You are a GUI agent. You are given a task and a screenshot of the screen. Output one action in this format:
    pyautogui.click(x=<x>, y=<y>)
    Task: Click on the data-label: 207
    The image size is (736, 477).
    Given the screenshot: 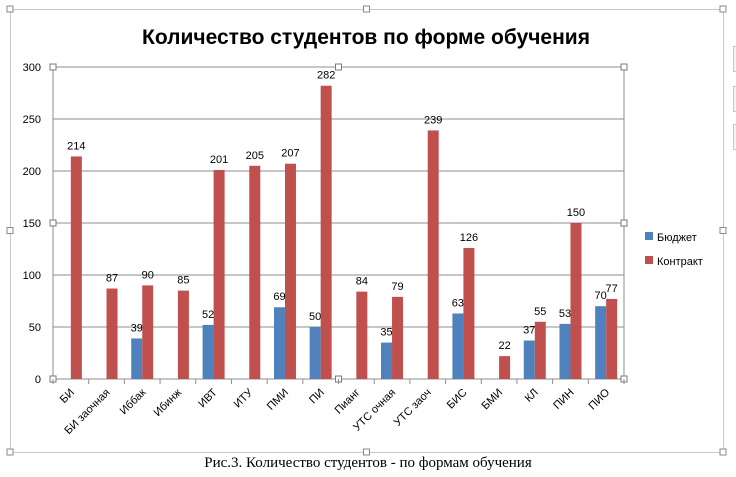 What is the action you would take?
    pyautogui.click(x=290, y=154)
    